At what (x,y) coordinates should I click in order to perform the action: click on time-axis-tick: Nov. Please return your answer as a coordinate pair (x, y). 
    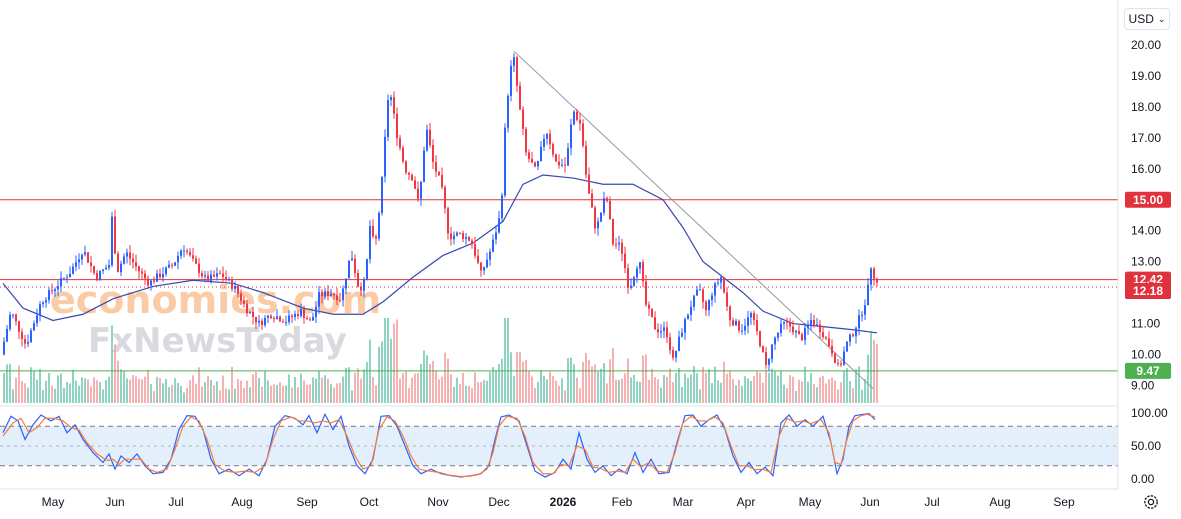
    Looking at the image, I should click on (437, 502).